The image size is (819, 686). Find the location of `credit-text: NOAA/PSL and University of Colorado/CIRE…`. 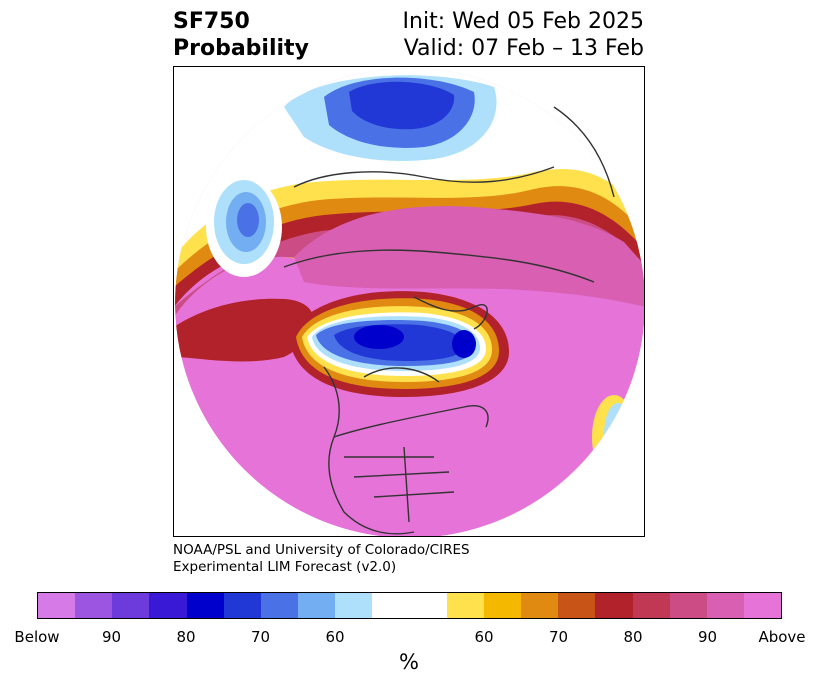

credit-text: NOAA/PSL and University of Colorado/CIRE… is located at coordinates (321, 559).